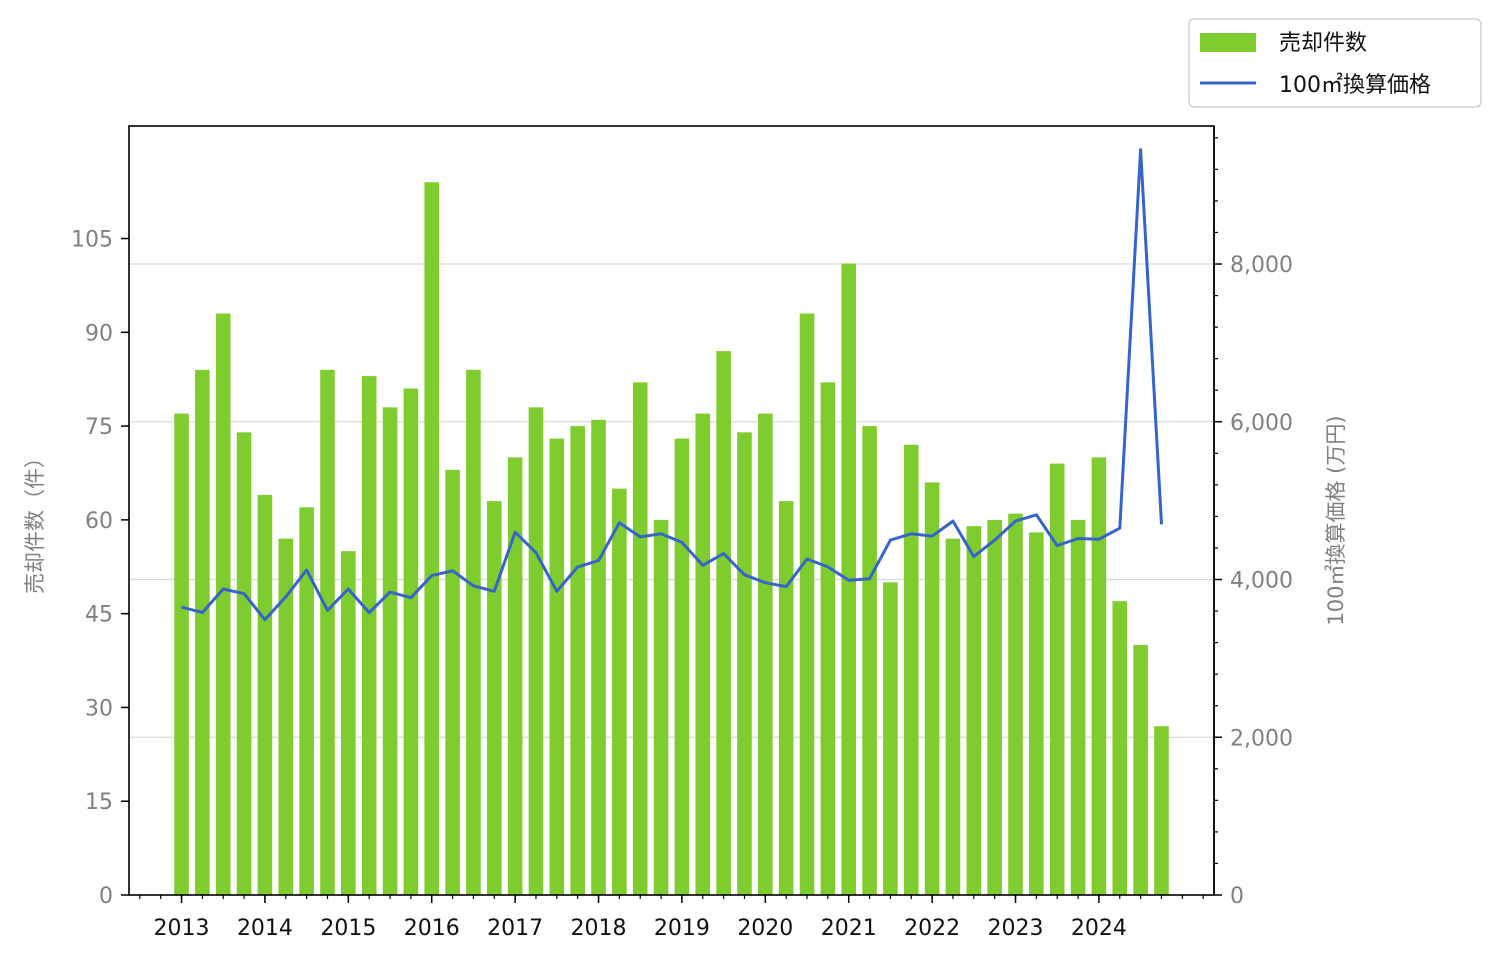 The height and width of the screenshot is (961, 1500). Describe the element at coordinates (182, 928) in the screenshot. I see `x-tick-label: 2013` at that location.